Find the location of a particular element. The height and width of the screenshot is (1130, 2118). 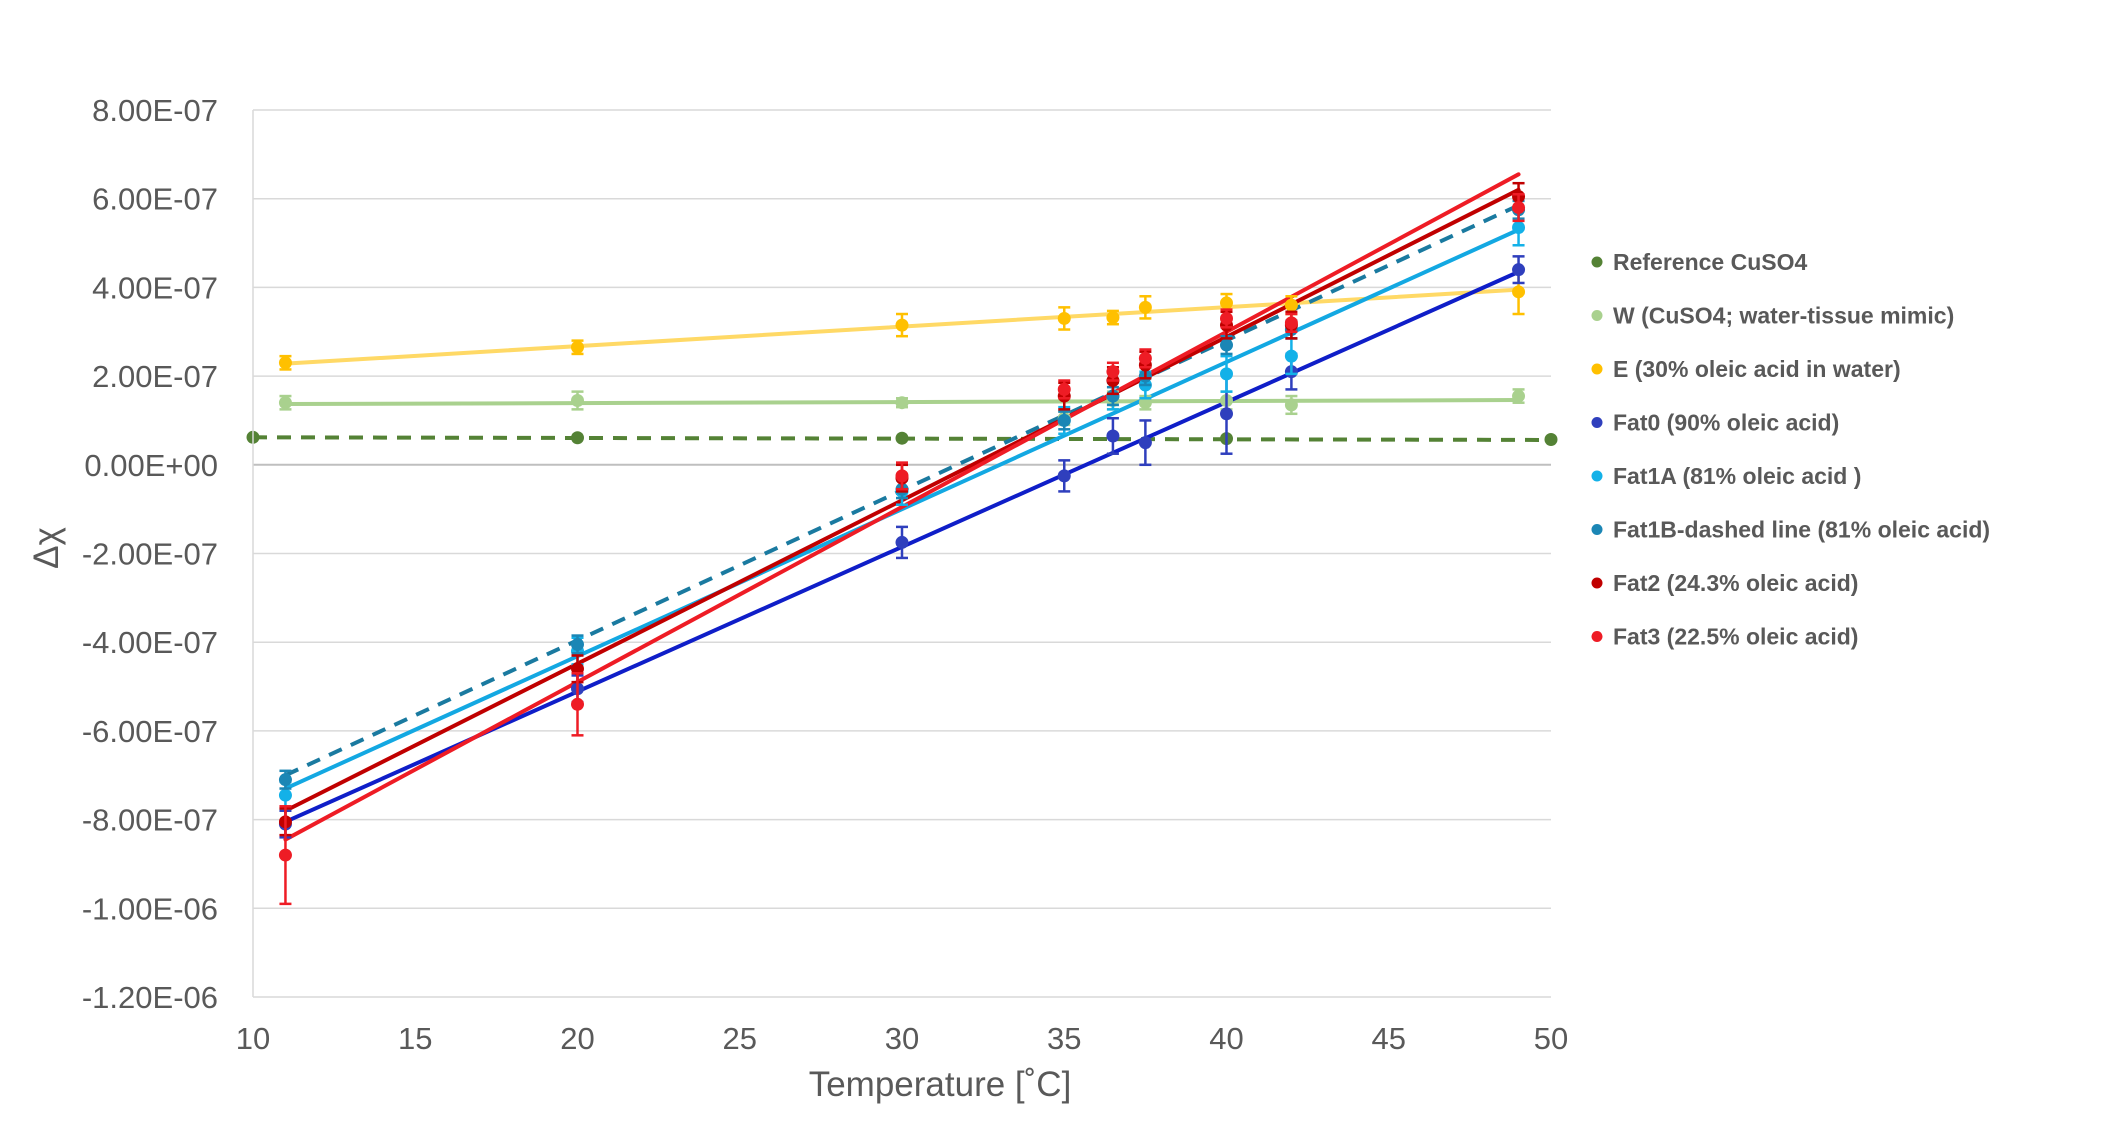

x-tick-label: 40 is located at coordinates (1226, 1038).